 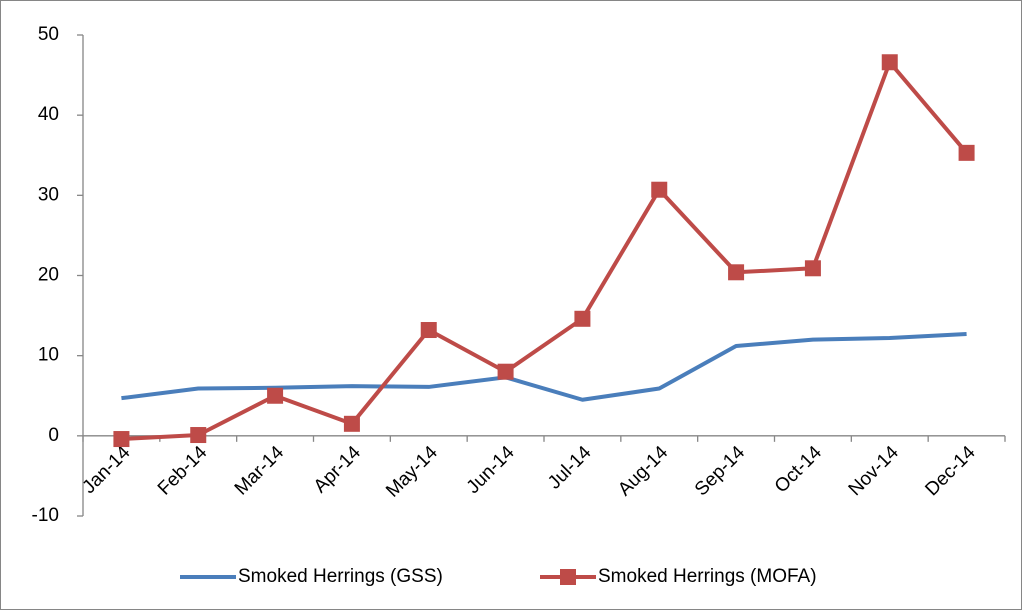 What do you see at coordinates (48, 114) in the screenshot?
I see `y-tick-label: 40` at bounding box center [48, 114].